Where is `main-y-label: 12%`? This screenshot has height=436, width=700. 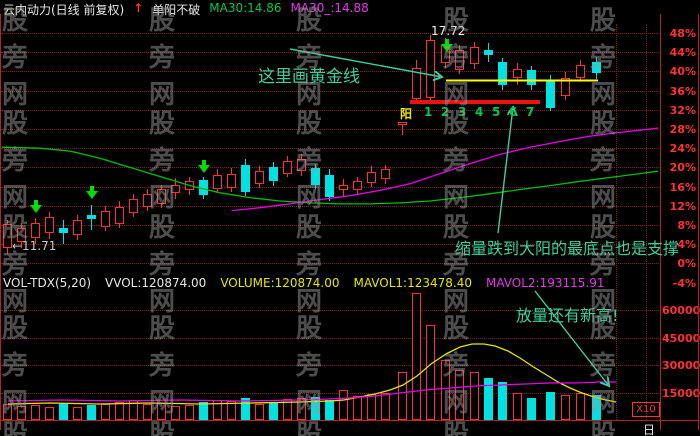 main-y-label: 12% is located at coordinates (682, 206).